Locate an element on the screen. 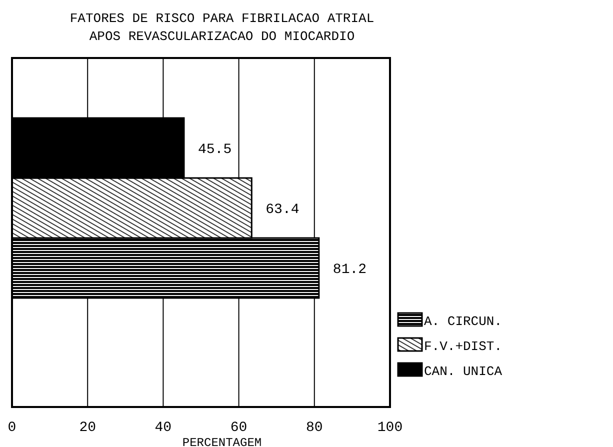 The width and height of the screenshot is (613, 447). data-label: 45.5 is located at coordinates (215, 150).